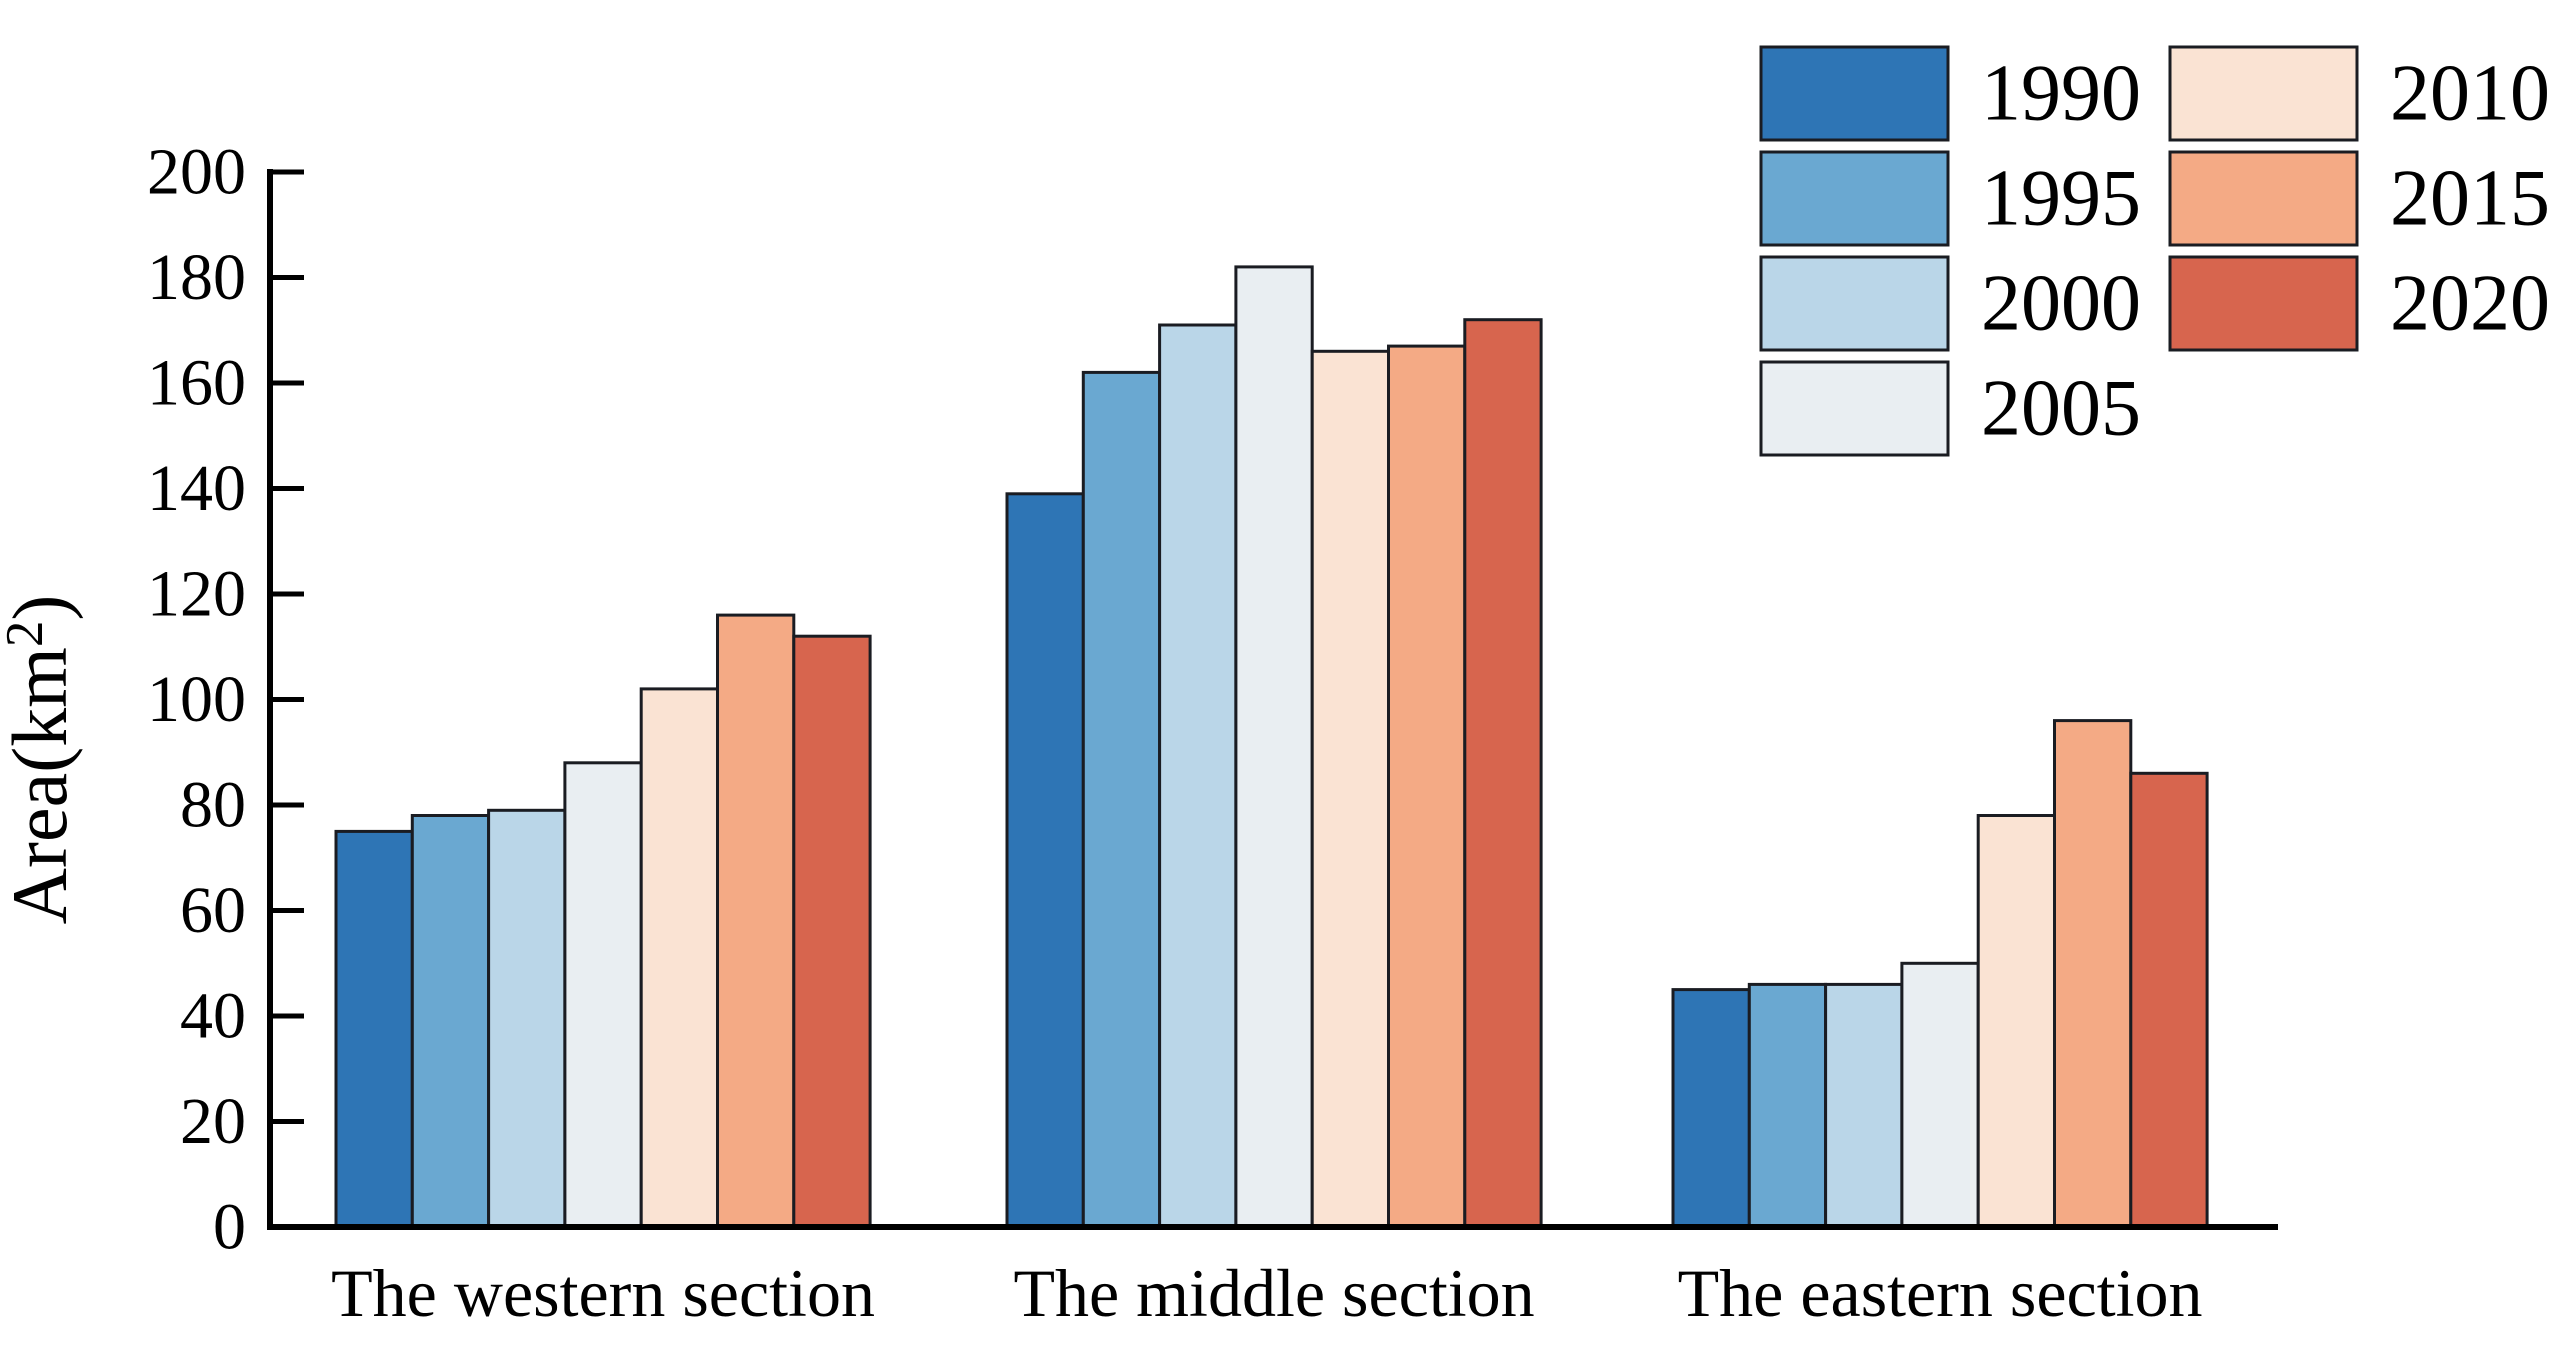 The height and width of the screenshot is (1362, 2565). What do you see at coordinates (196, 699) in the screenshot?
I see `y-tick-label-100: 100` at bounding box center [196, 699].